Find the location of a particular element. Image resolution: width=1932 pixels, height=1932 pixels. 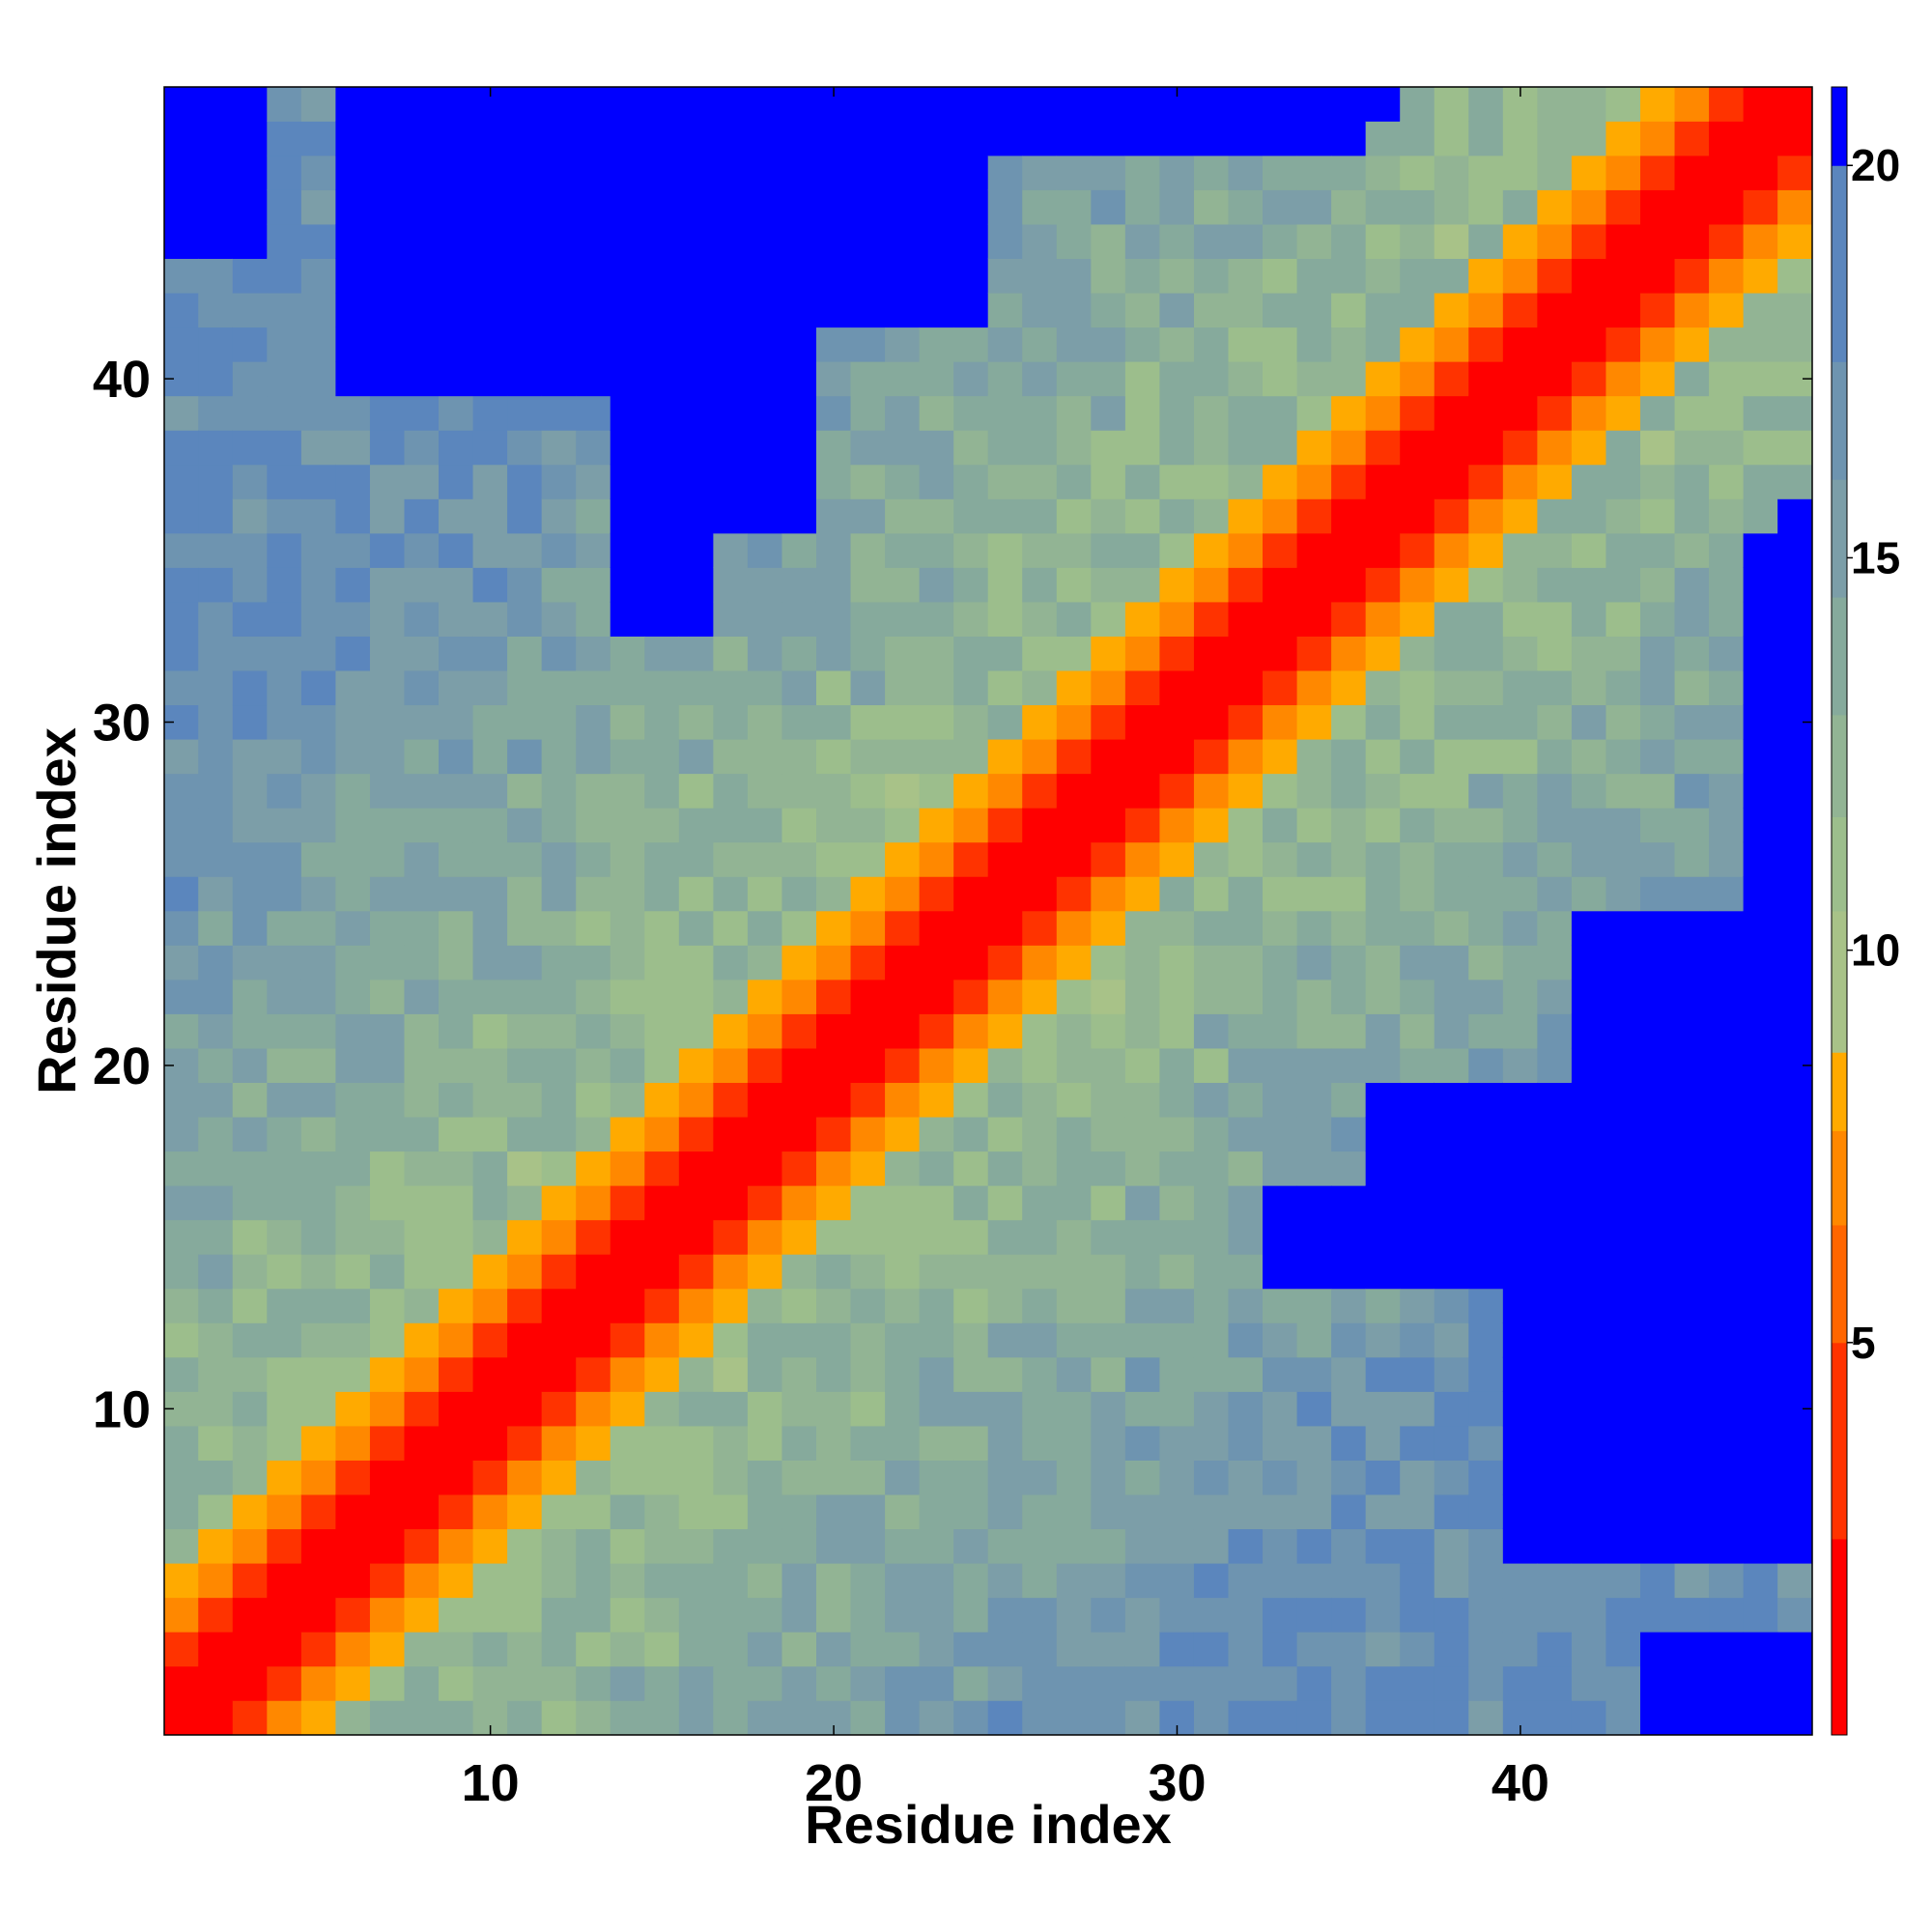

colorbar-tick-label: 5 is located at coordinates (1863, 1343).